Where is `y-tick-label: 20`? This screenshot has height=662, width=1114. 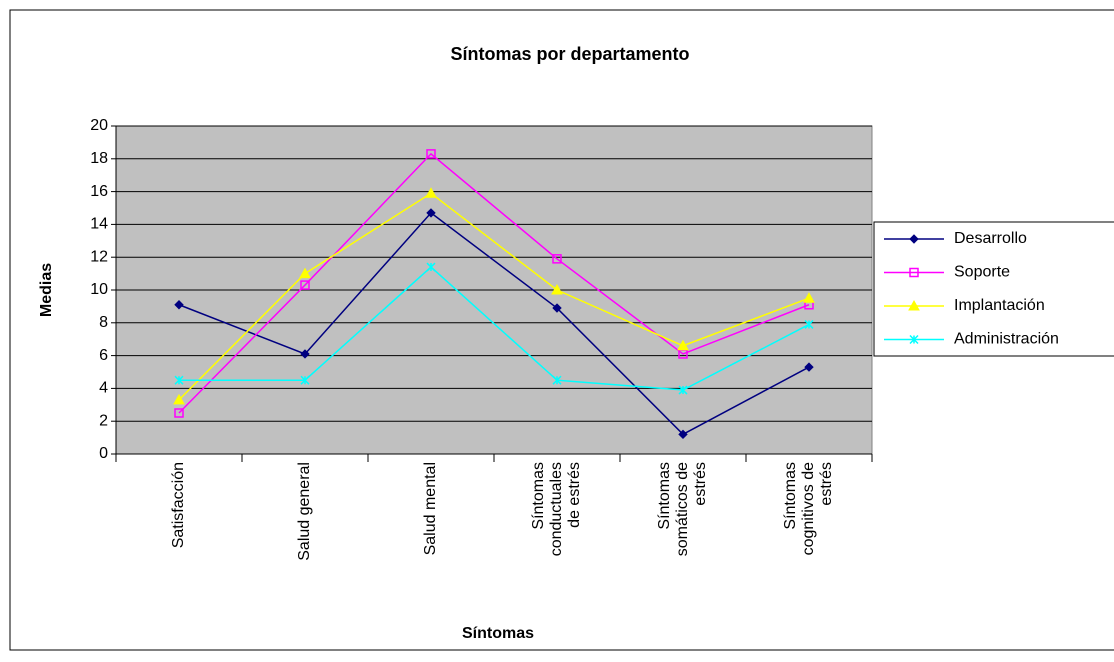
y-tick-label: 20 is located at coordinates (99, 125).